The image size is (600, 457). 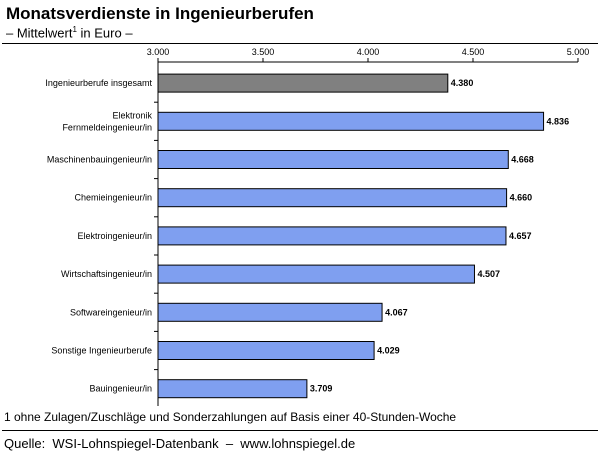 What do you see at coordinates (520, 236) in the screenshot?
I see `value-label: 4.657` at bounding box center [520, 236].